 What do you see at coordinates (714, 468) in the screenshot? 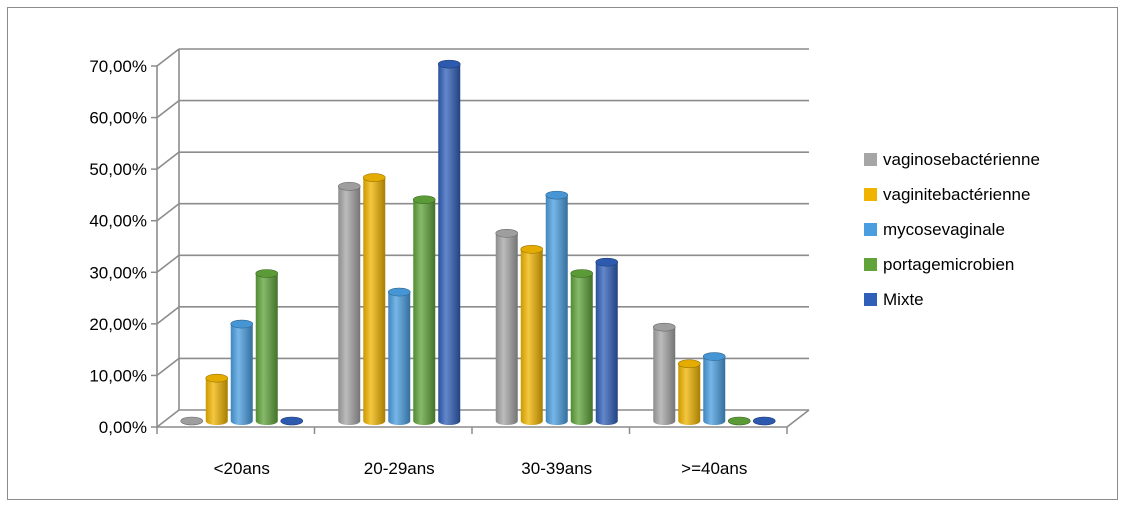
I see `x-tick-label: >=40ans` at bounding box center [714, 468].